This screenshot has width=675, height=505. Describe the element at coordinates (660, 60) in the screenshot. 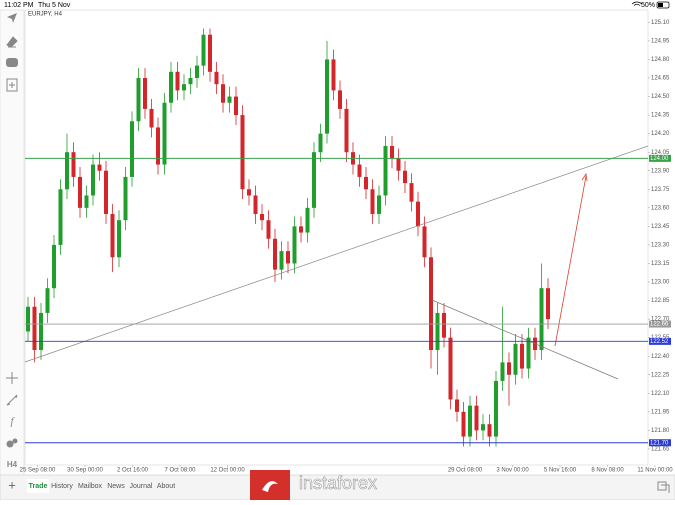

I see `y-tick-label: 124.80` at that location.